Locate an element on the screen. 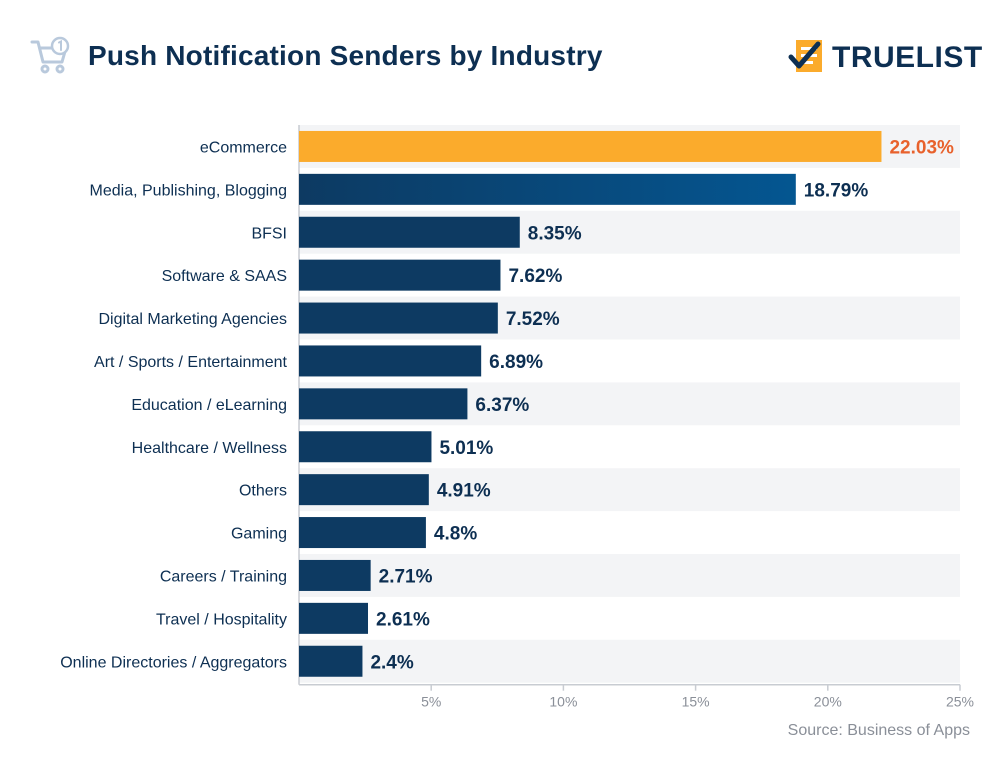 The height and width of the screenshot is (762, 1000). chart-title: Push Notification Senders by Industry is located at coordinates (345, 55).